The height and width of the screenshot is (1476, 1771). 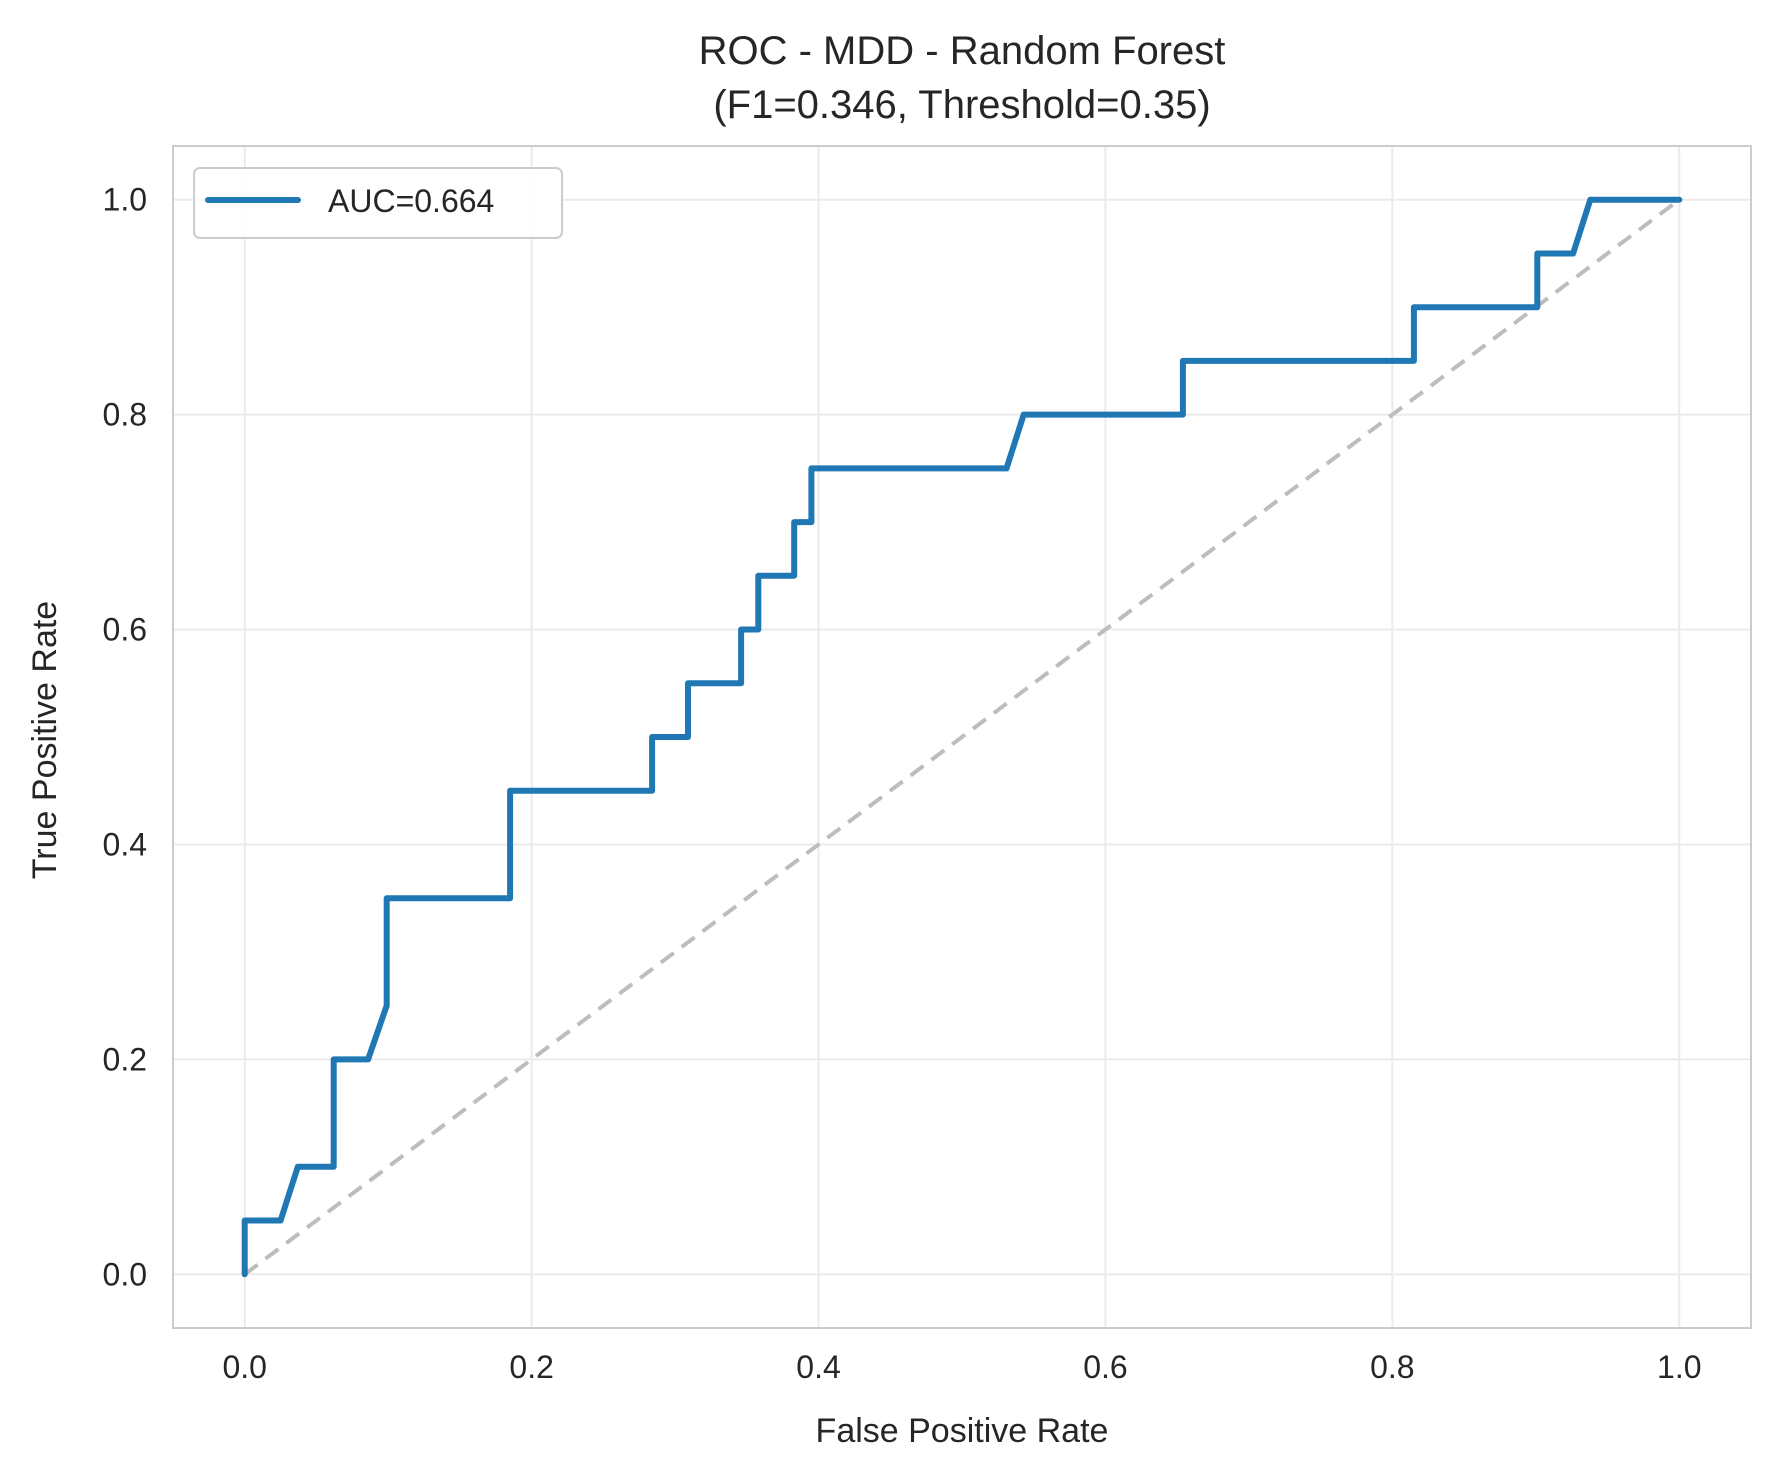 What do you see at coordinates (125, 1274) in the screenshot?
I see `y-tick-label: 0.0` at bounding box center [125, 1274].